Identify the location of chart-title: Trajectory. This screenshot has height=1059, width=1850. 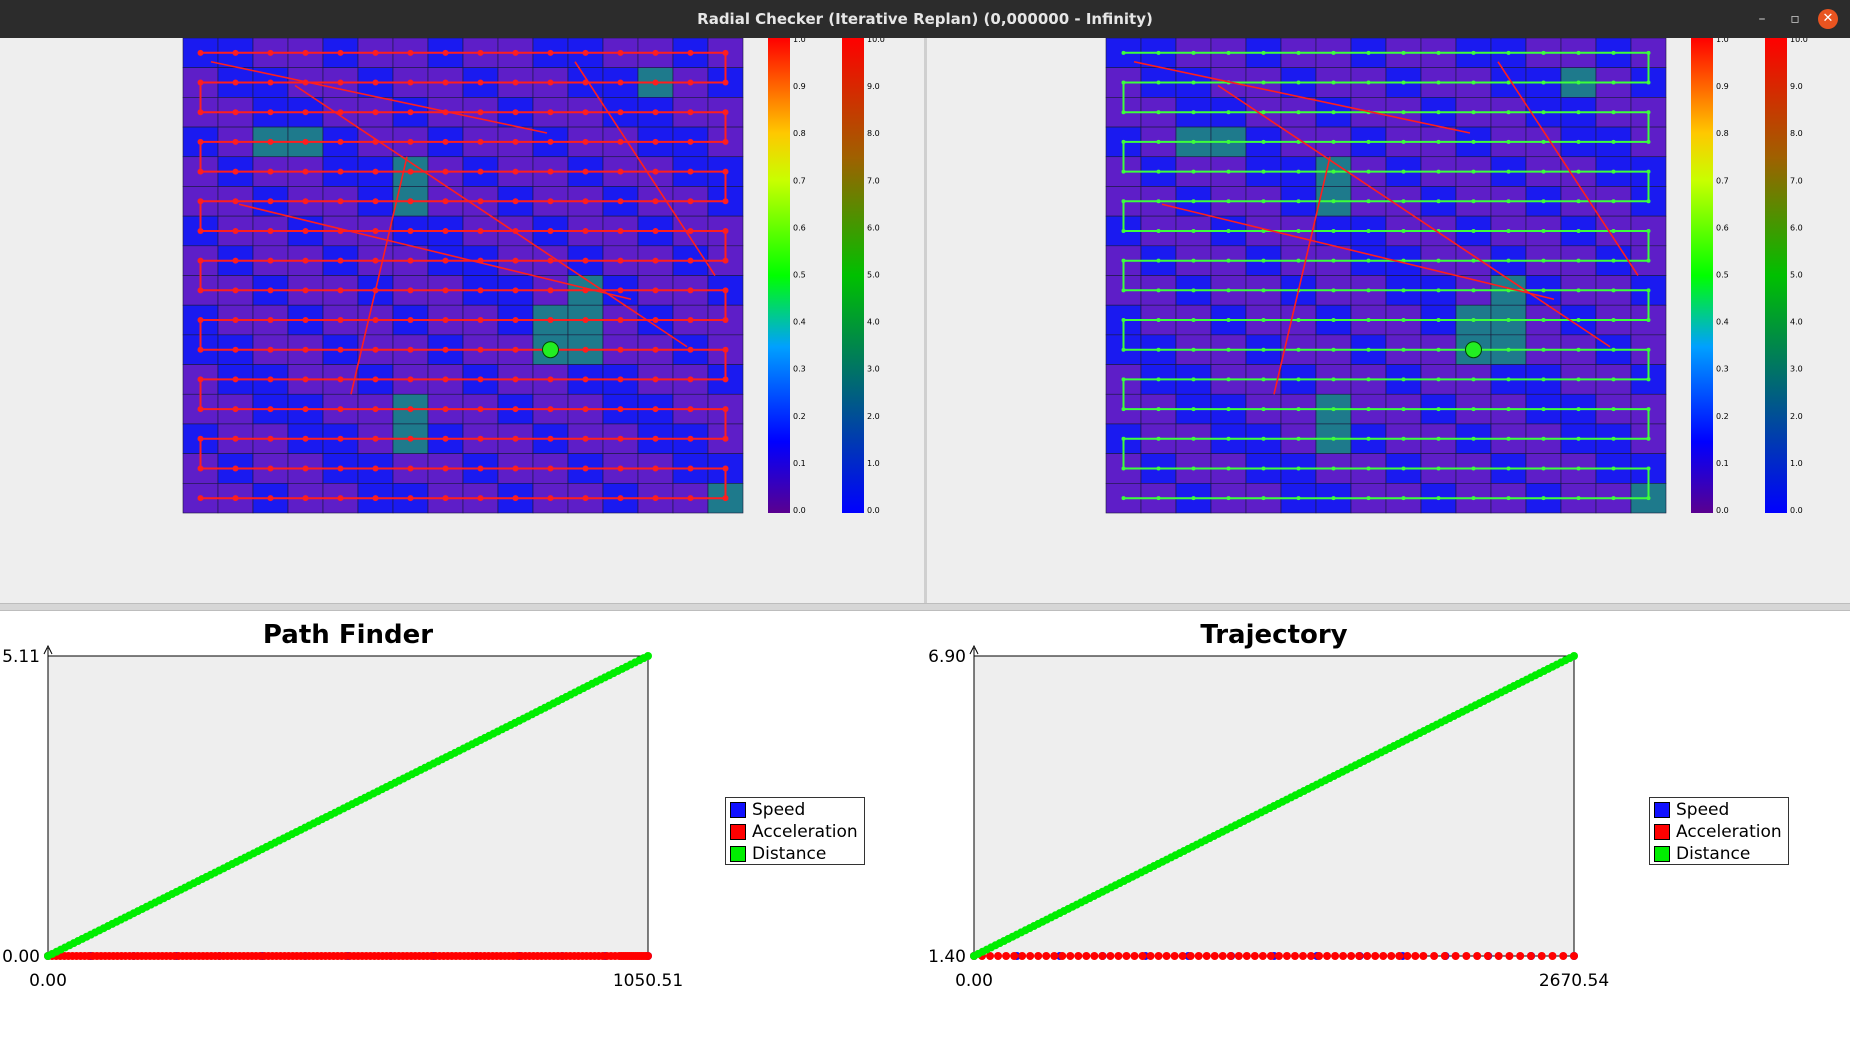
(1273, 635).